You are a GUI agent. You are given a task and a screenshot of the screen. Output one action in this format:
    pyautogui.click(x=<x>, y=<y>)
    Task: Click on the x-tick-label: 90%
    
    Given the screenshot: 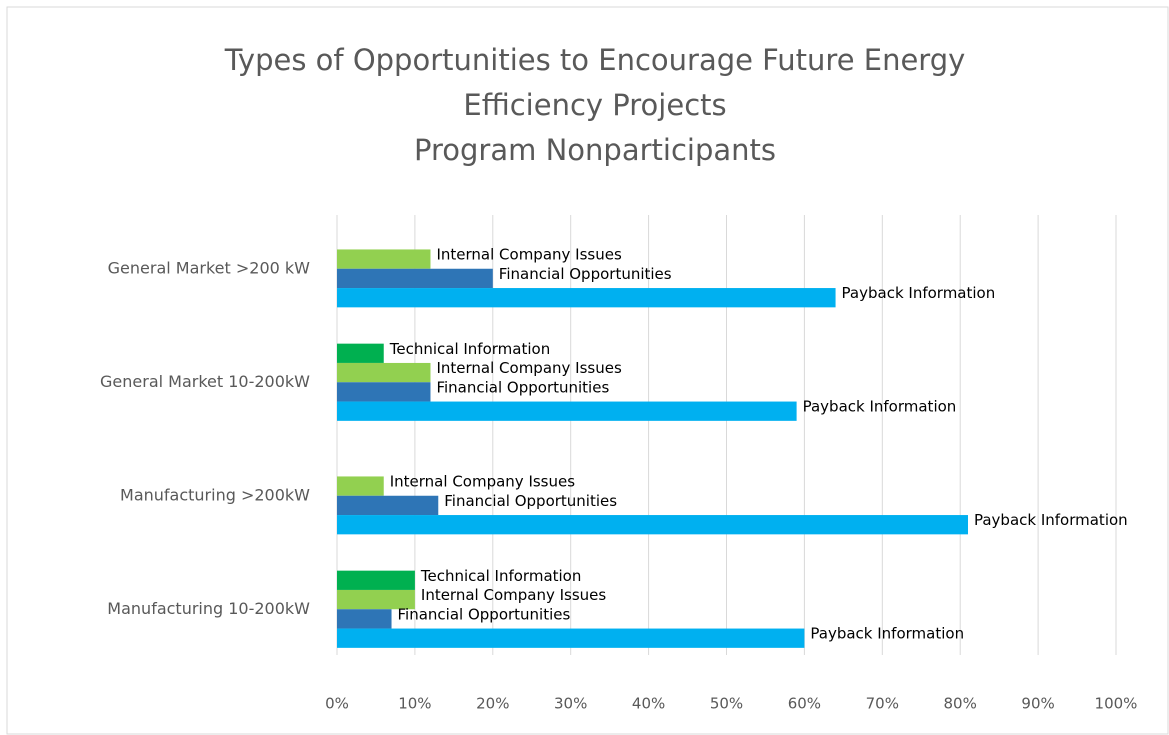 What is the action you would take?
    pyautogui.click(x=1037, y=704)
    